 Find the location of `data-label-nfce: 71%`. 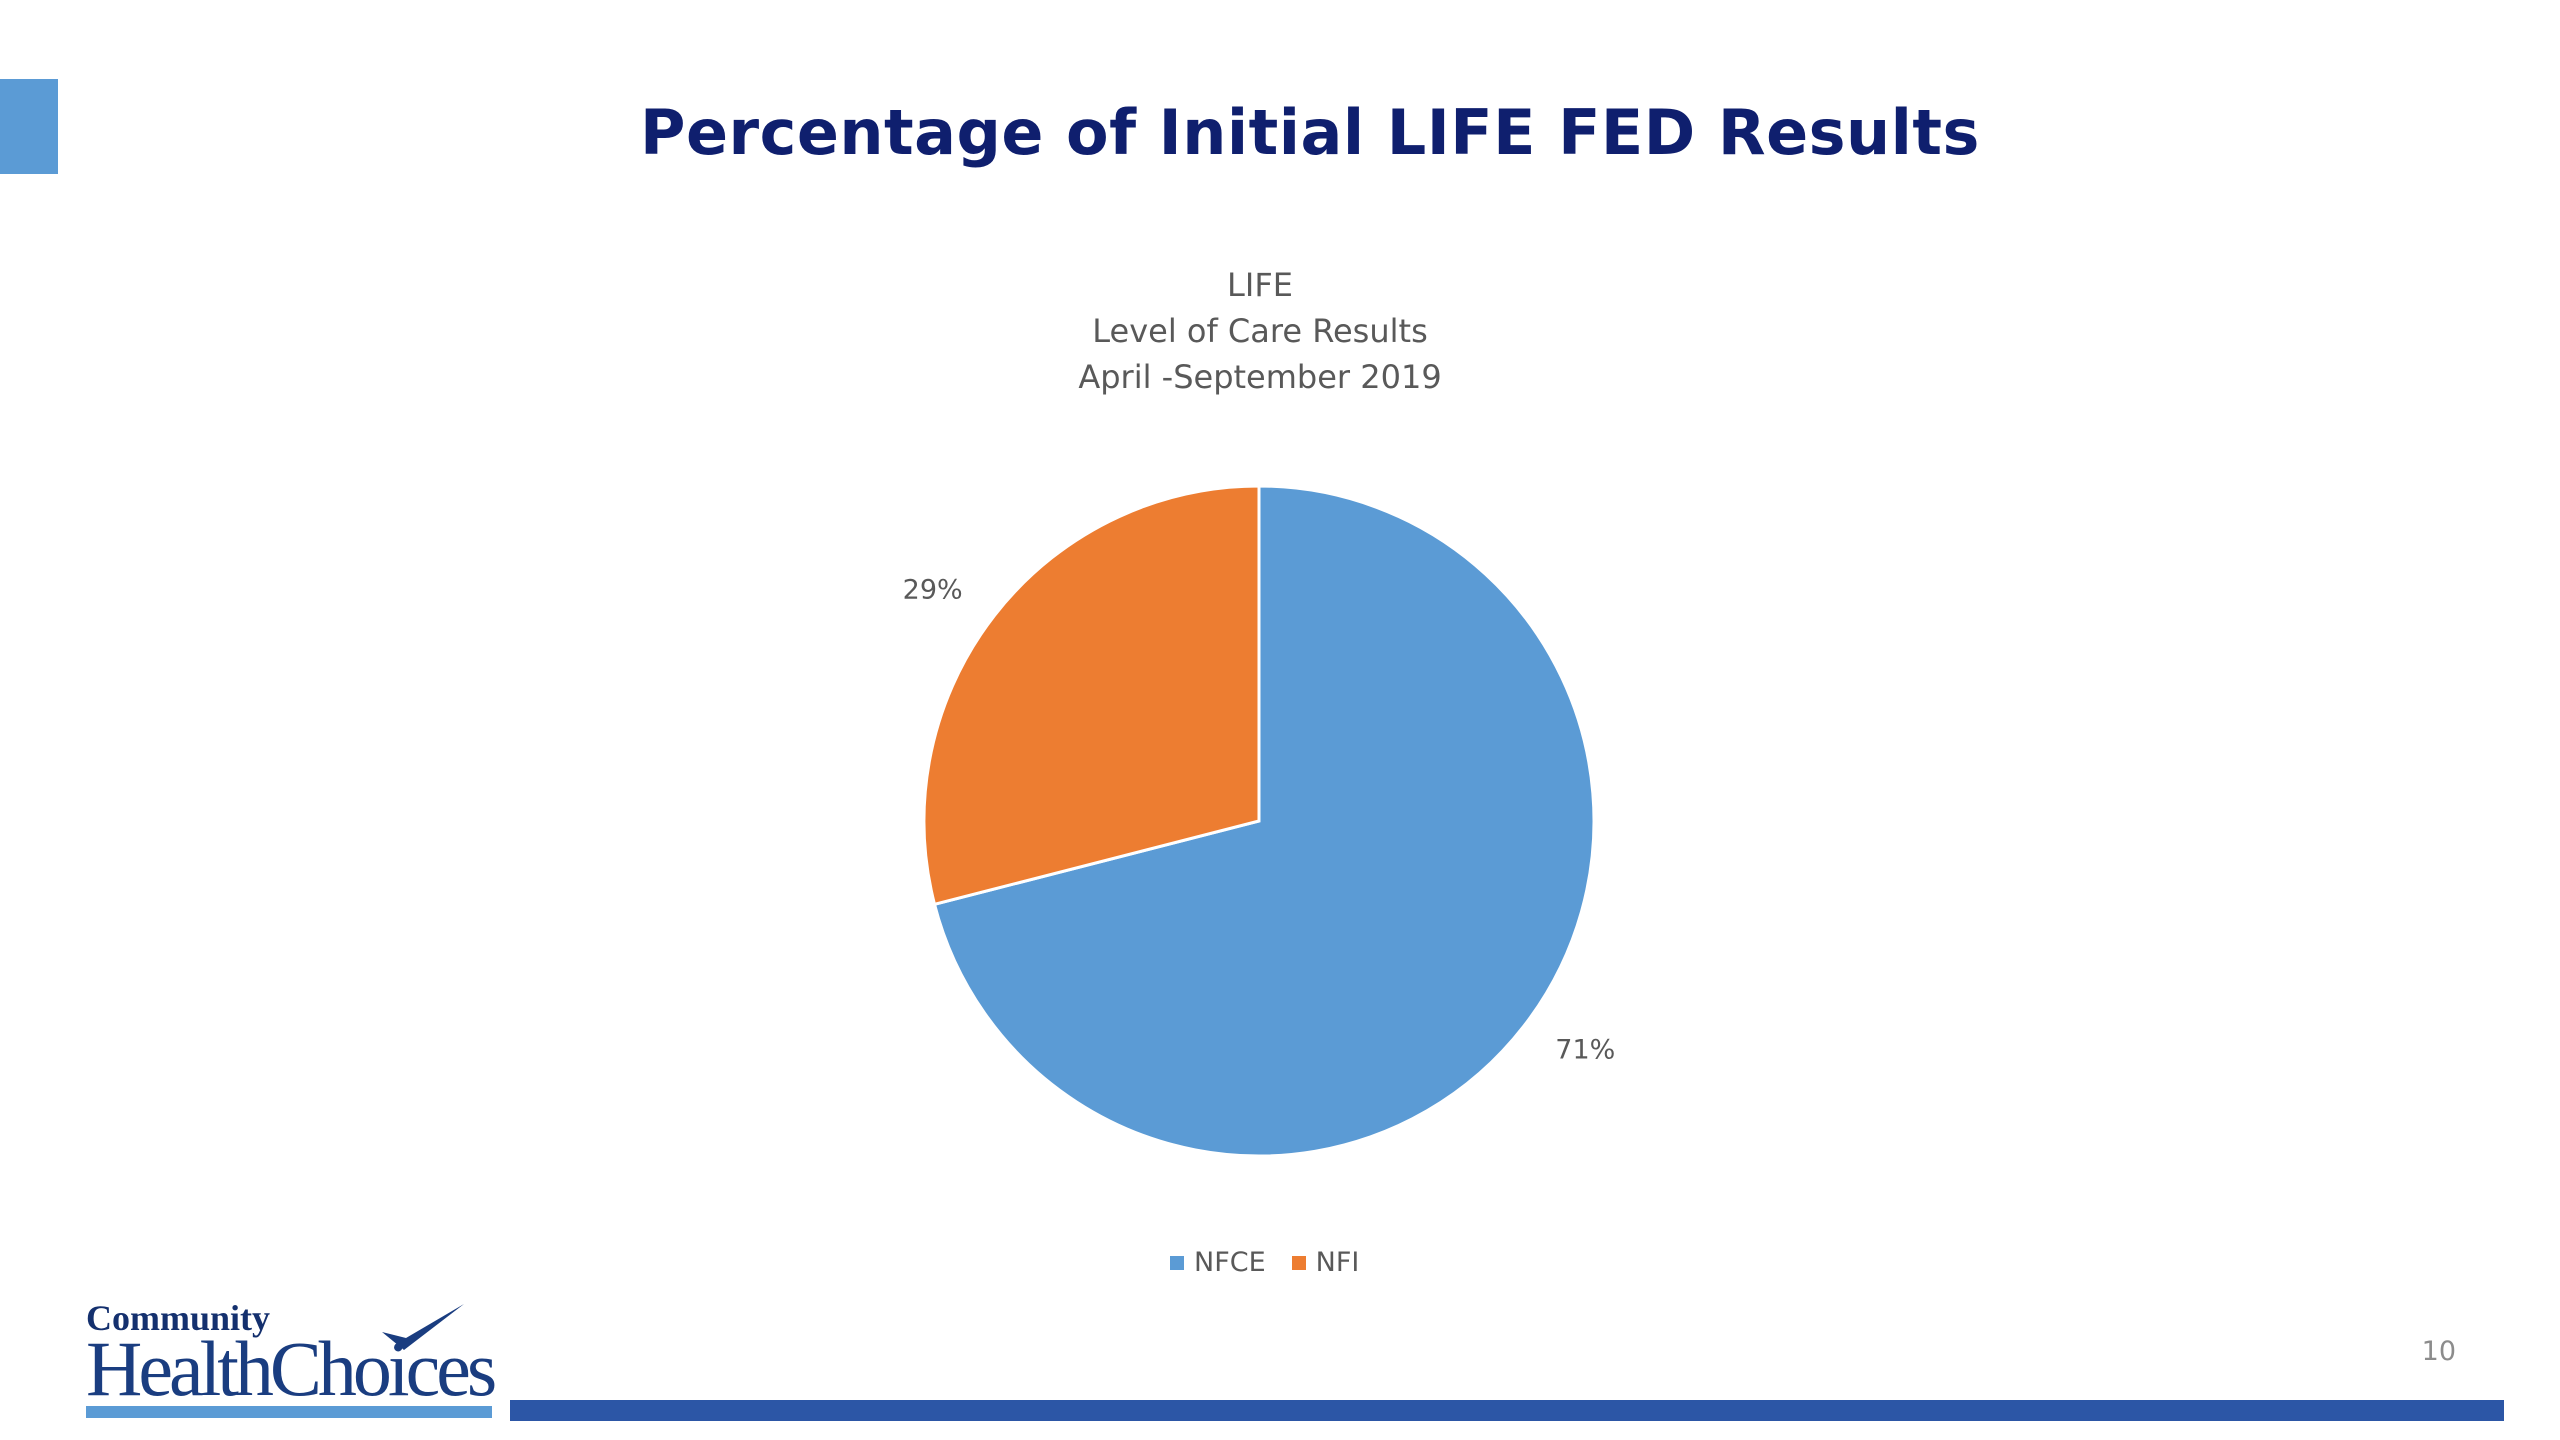

data-label-nfce: 71% is located at coordinates (1585, 1049).